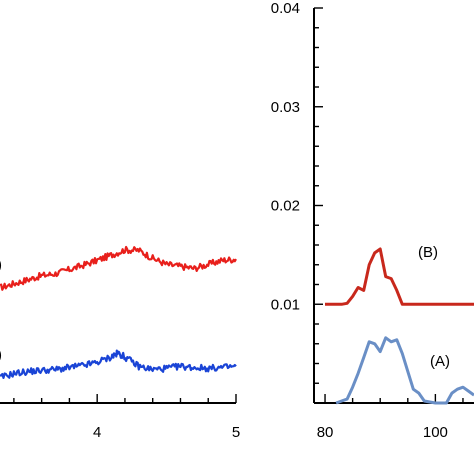 Image resolution: width=474 pixels, height=474 pixels. What do you see at coordinates (236, 432) in the screenshot?
I see `left-x-tick-label: 5` at bounding box center [236, 432].